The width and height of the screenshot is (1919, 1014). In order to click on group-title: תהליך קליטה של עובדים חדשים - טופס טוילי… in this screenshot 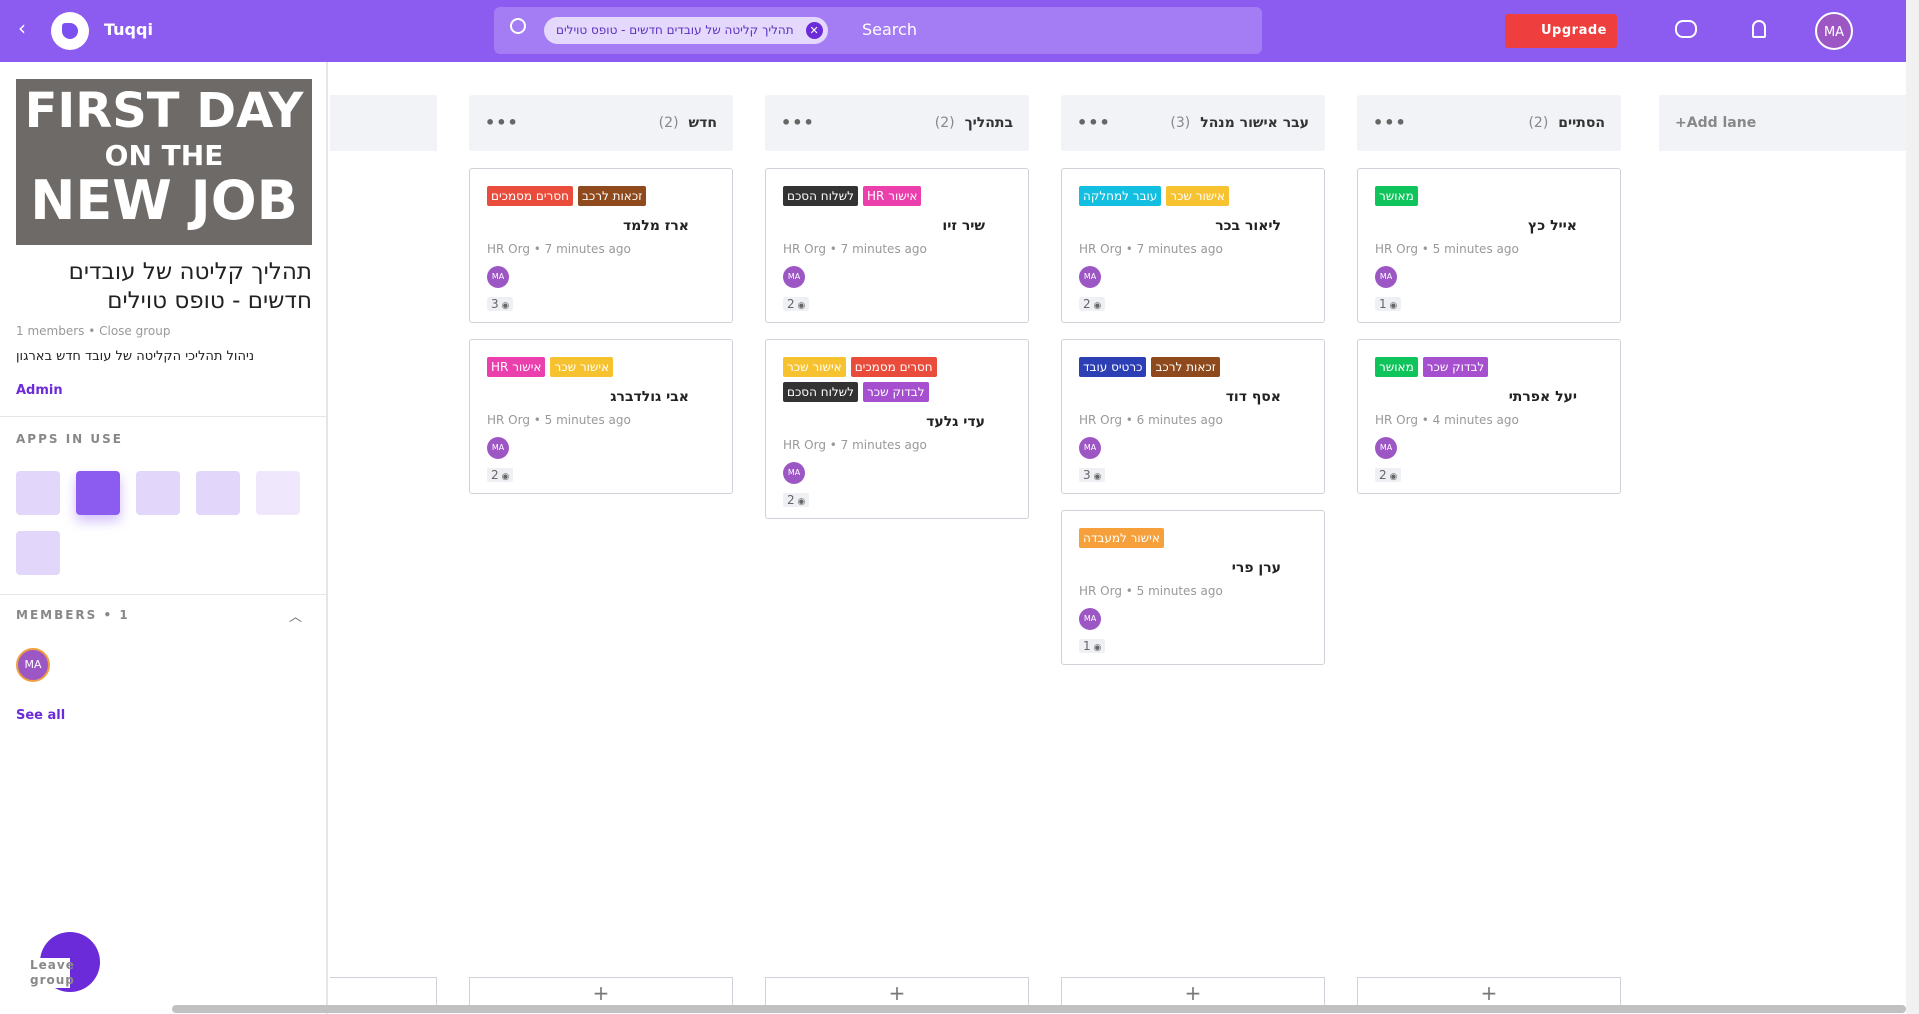, I will do `click(190, 286)`.